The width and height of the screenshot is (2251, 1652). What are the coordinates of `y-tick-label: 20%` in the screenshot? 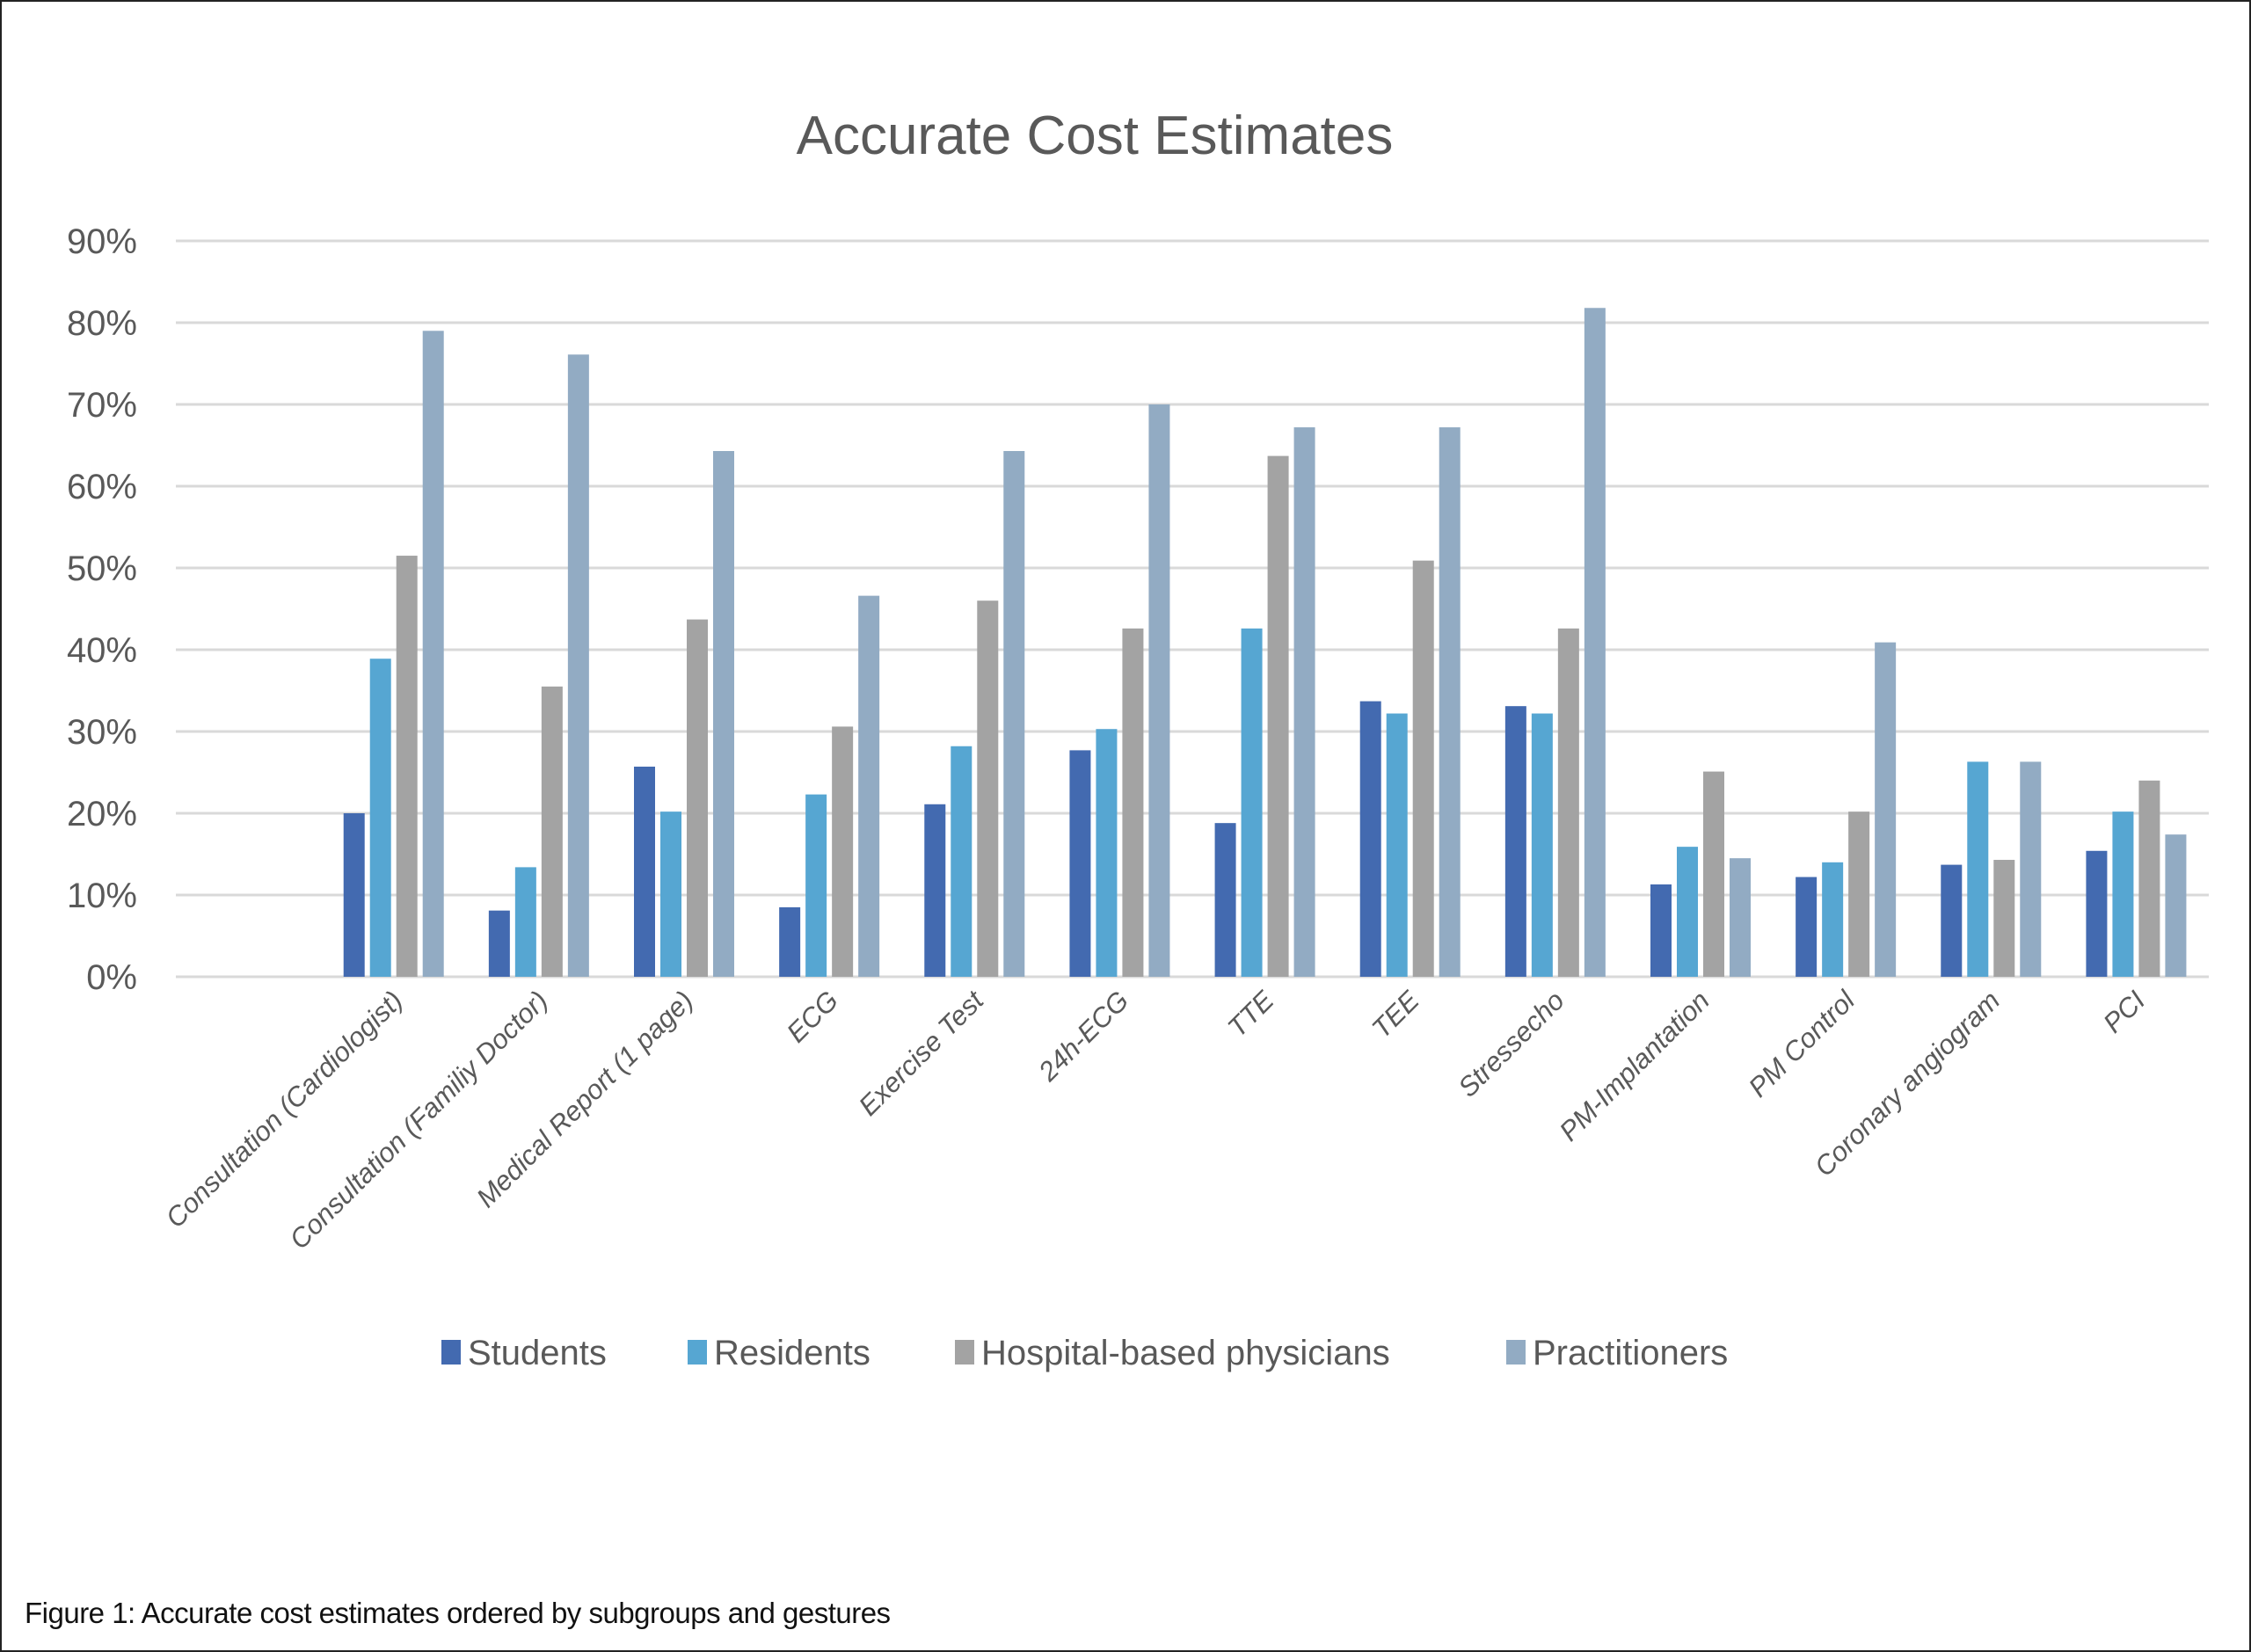 It's located at (102, 814).